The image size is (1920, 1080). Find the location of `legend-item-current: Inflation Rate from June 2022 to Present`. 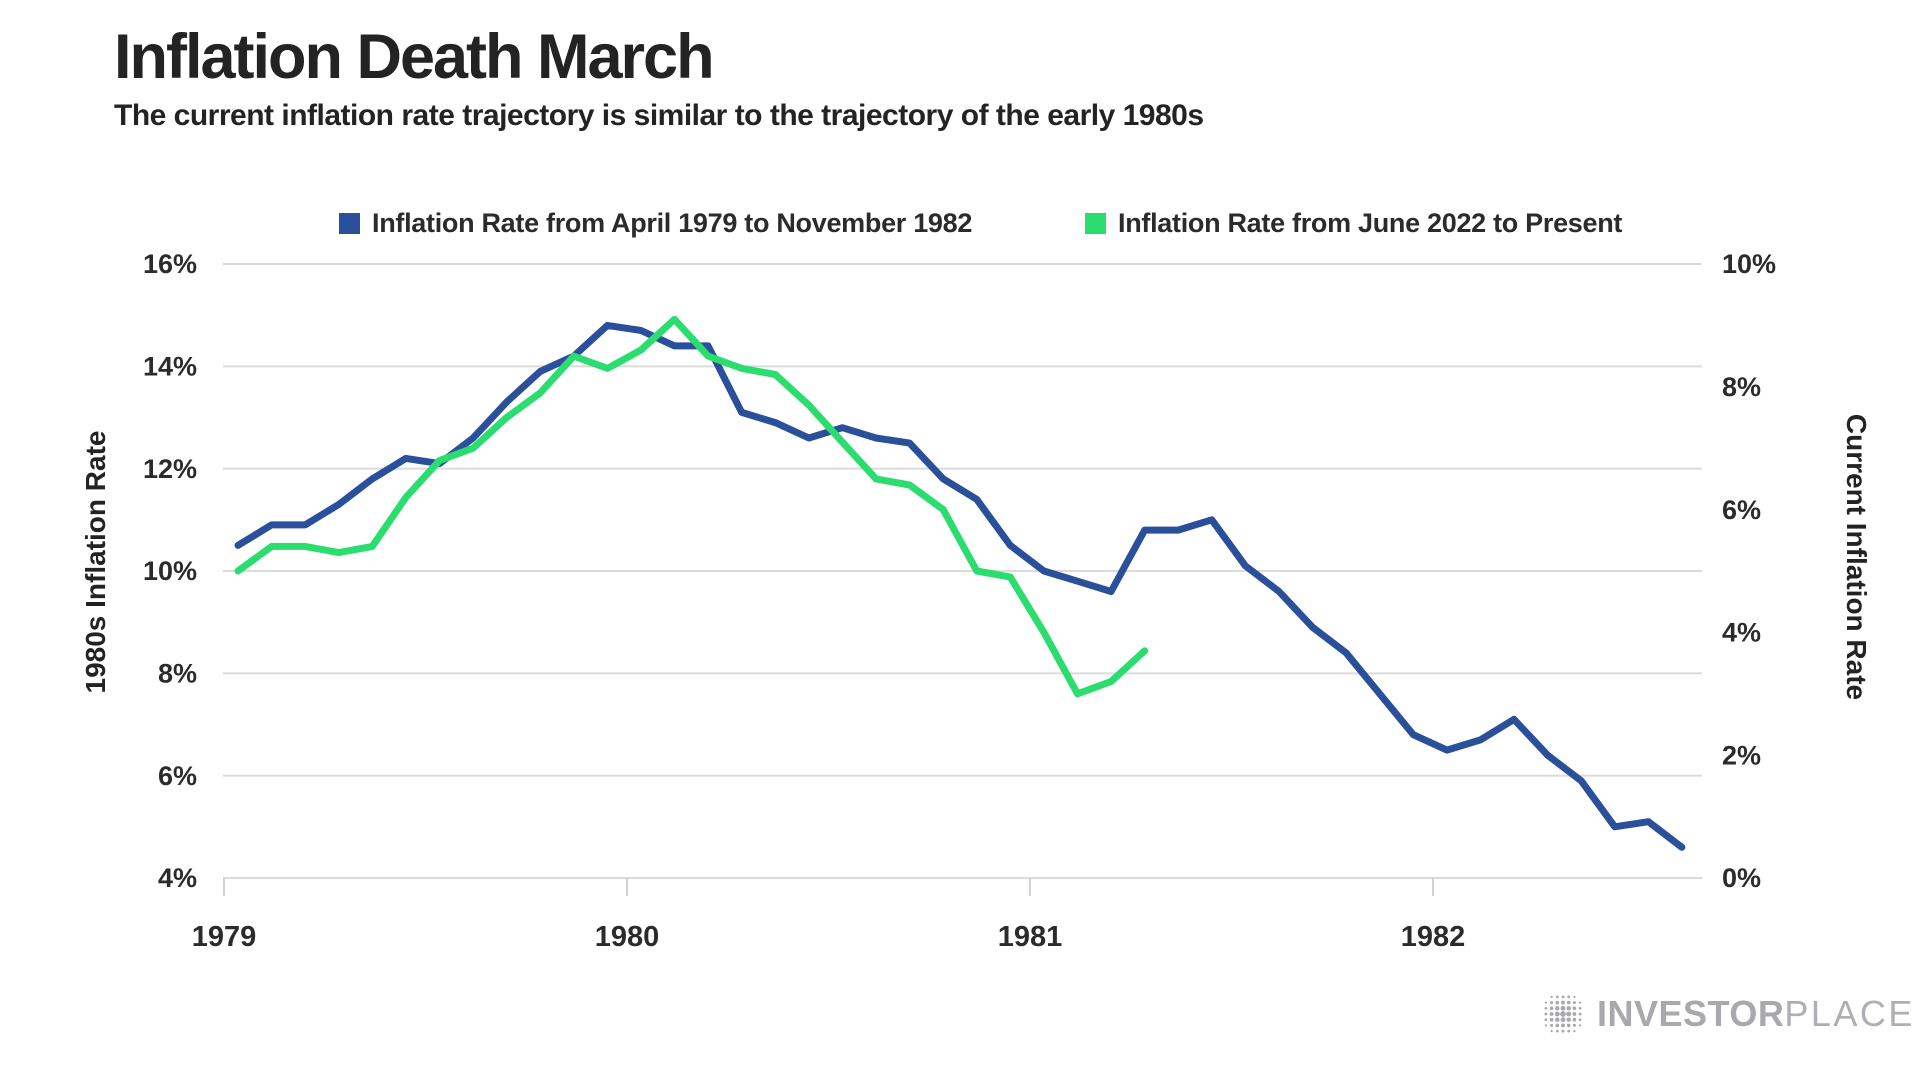

legend-item-current: Inflation Rate from June 2022 to Present is located at coordinates (1353, 223).